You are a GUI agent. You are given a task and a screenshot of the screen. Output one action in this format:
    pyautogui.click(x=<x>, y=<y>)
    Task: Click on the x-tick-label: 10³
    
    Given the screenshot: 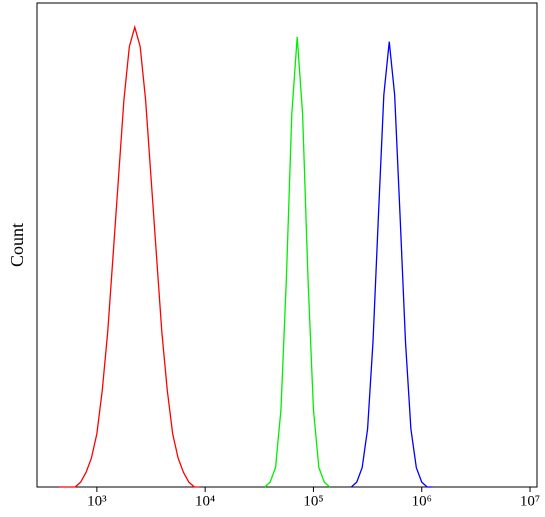 What is the action you would take?
    pyautogui.click(x=97, y=501)
    